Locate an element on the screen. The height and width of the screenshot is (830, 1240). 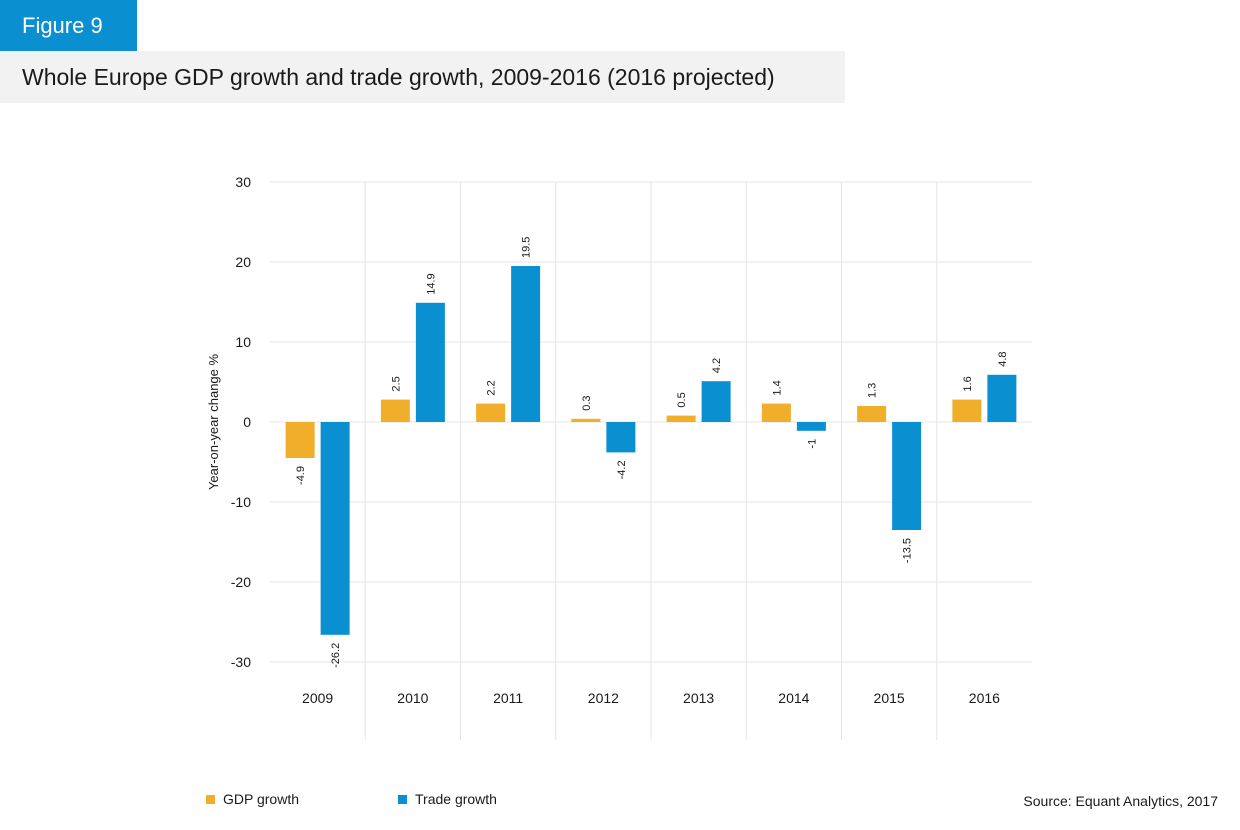
legend-swatch-gdp is located at coordinates (210, 799).